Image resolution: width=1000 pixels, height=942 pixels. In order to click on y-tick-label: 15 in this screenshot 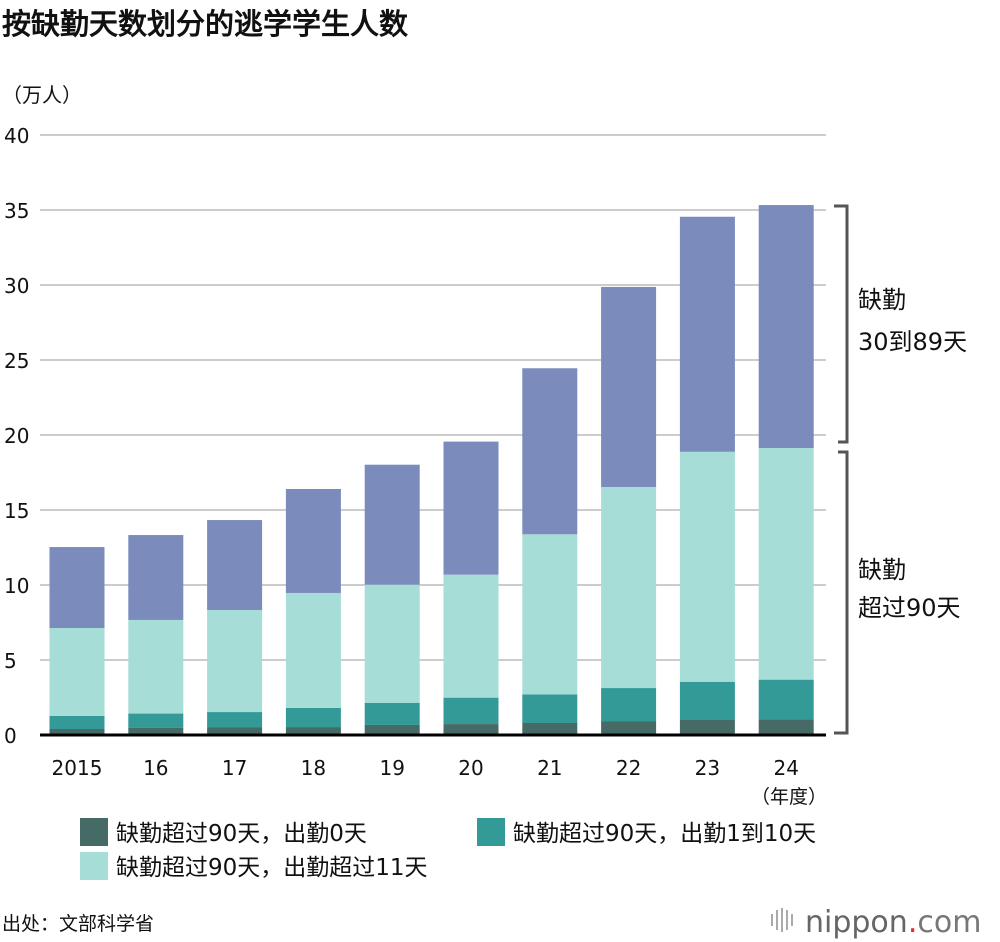, I will do `click(16, 511)`.